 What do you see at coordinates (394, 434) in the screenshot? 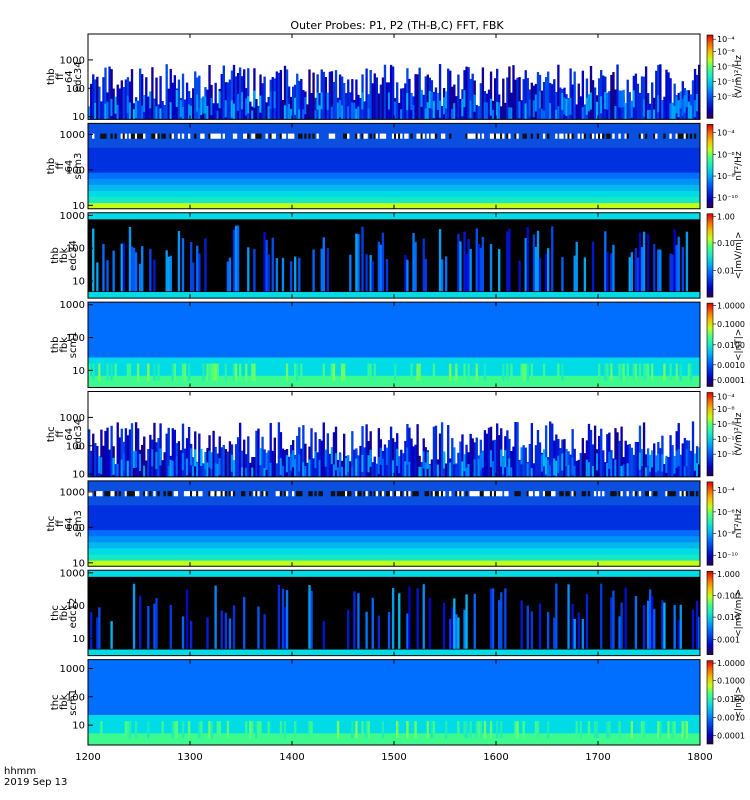
I see `spectrogram-thc-fft-edc34` at bounding box center [394, 434].